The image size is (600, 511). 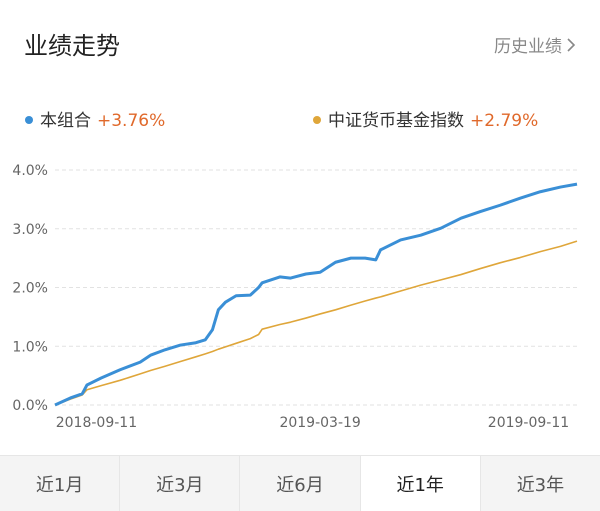 I want to click on period-tab: 近6月, so click(x=300, y=483).